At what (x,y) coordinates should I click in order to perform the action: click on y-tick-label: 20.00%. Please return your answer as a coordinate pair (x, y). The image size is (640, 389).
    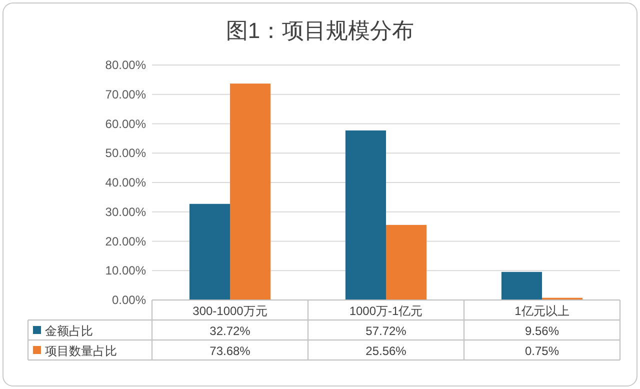
    Looking at the image, I should click on (125, 241).